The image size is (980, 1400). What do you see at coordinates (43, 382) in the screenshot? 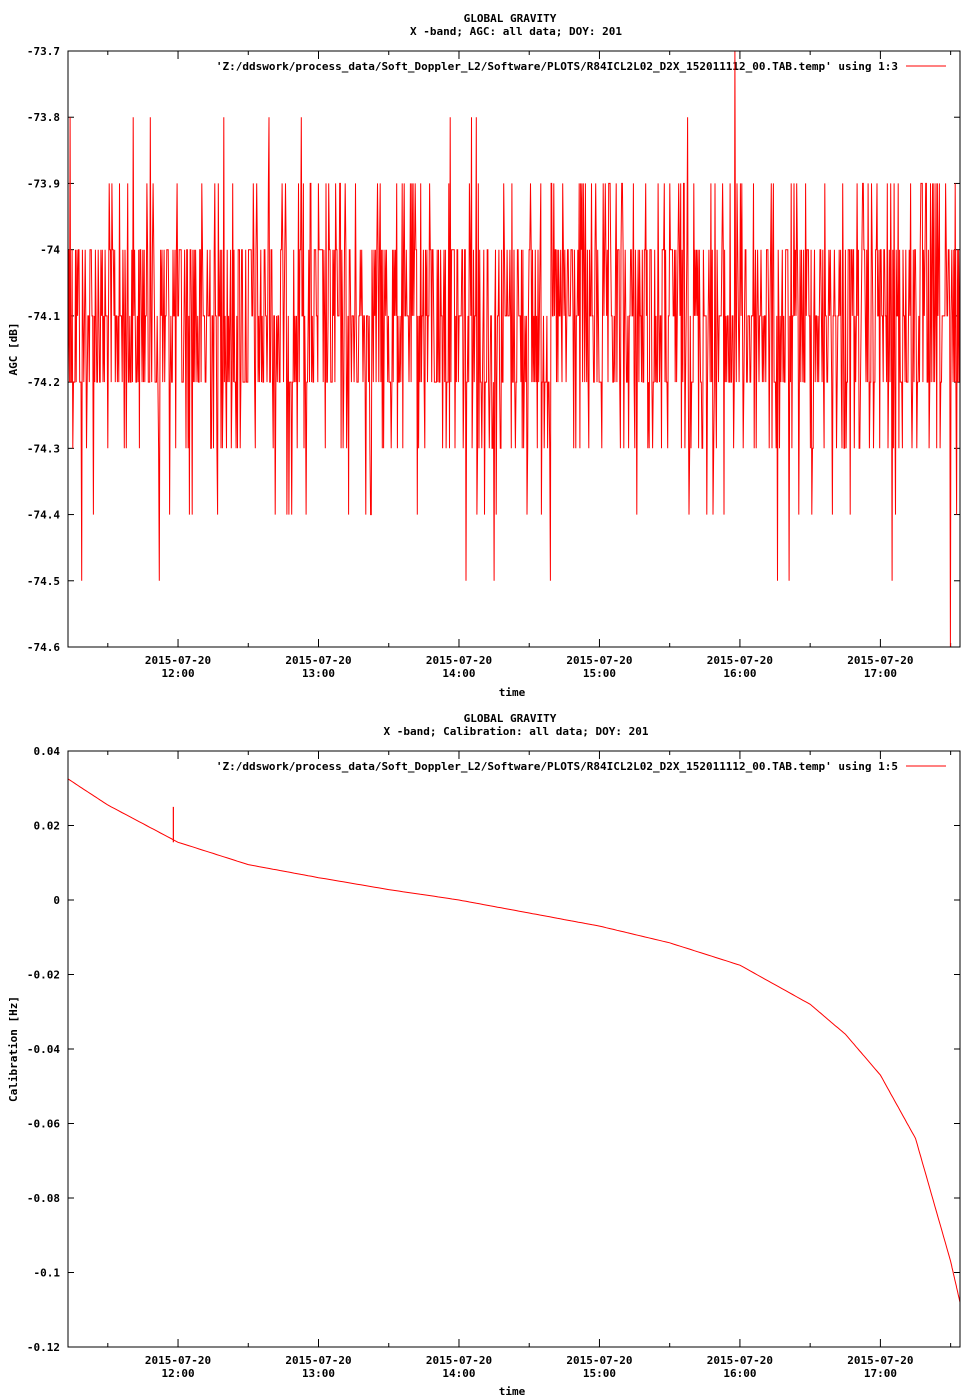
I see `y-tick-label: -74.2` at bounding box center [43, 382].